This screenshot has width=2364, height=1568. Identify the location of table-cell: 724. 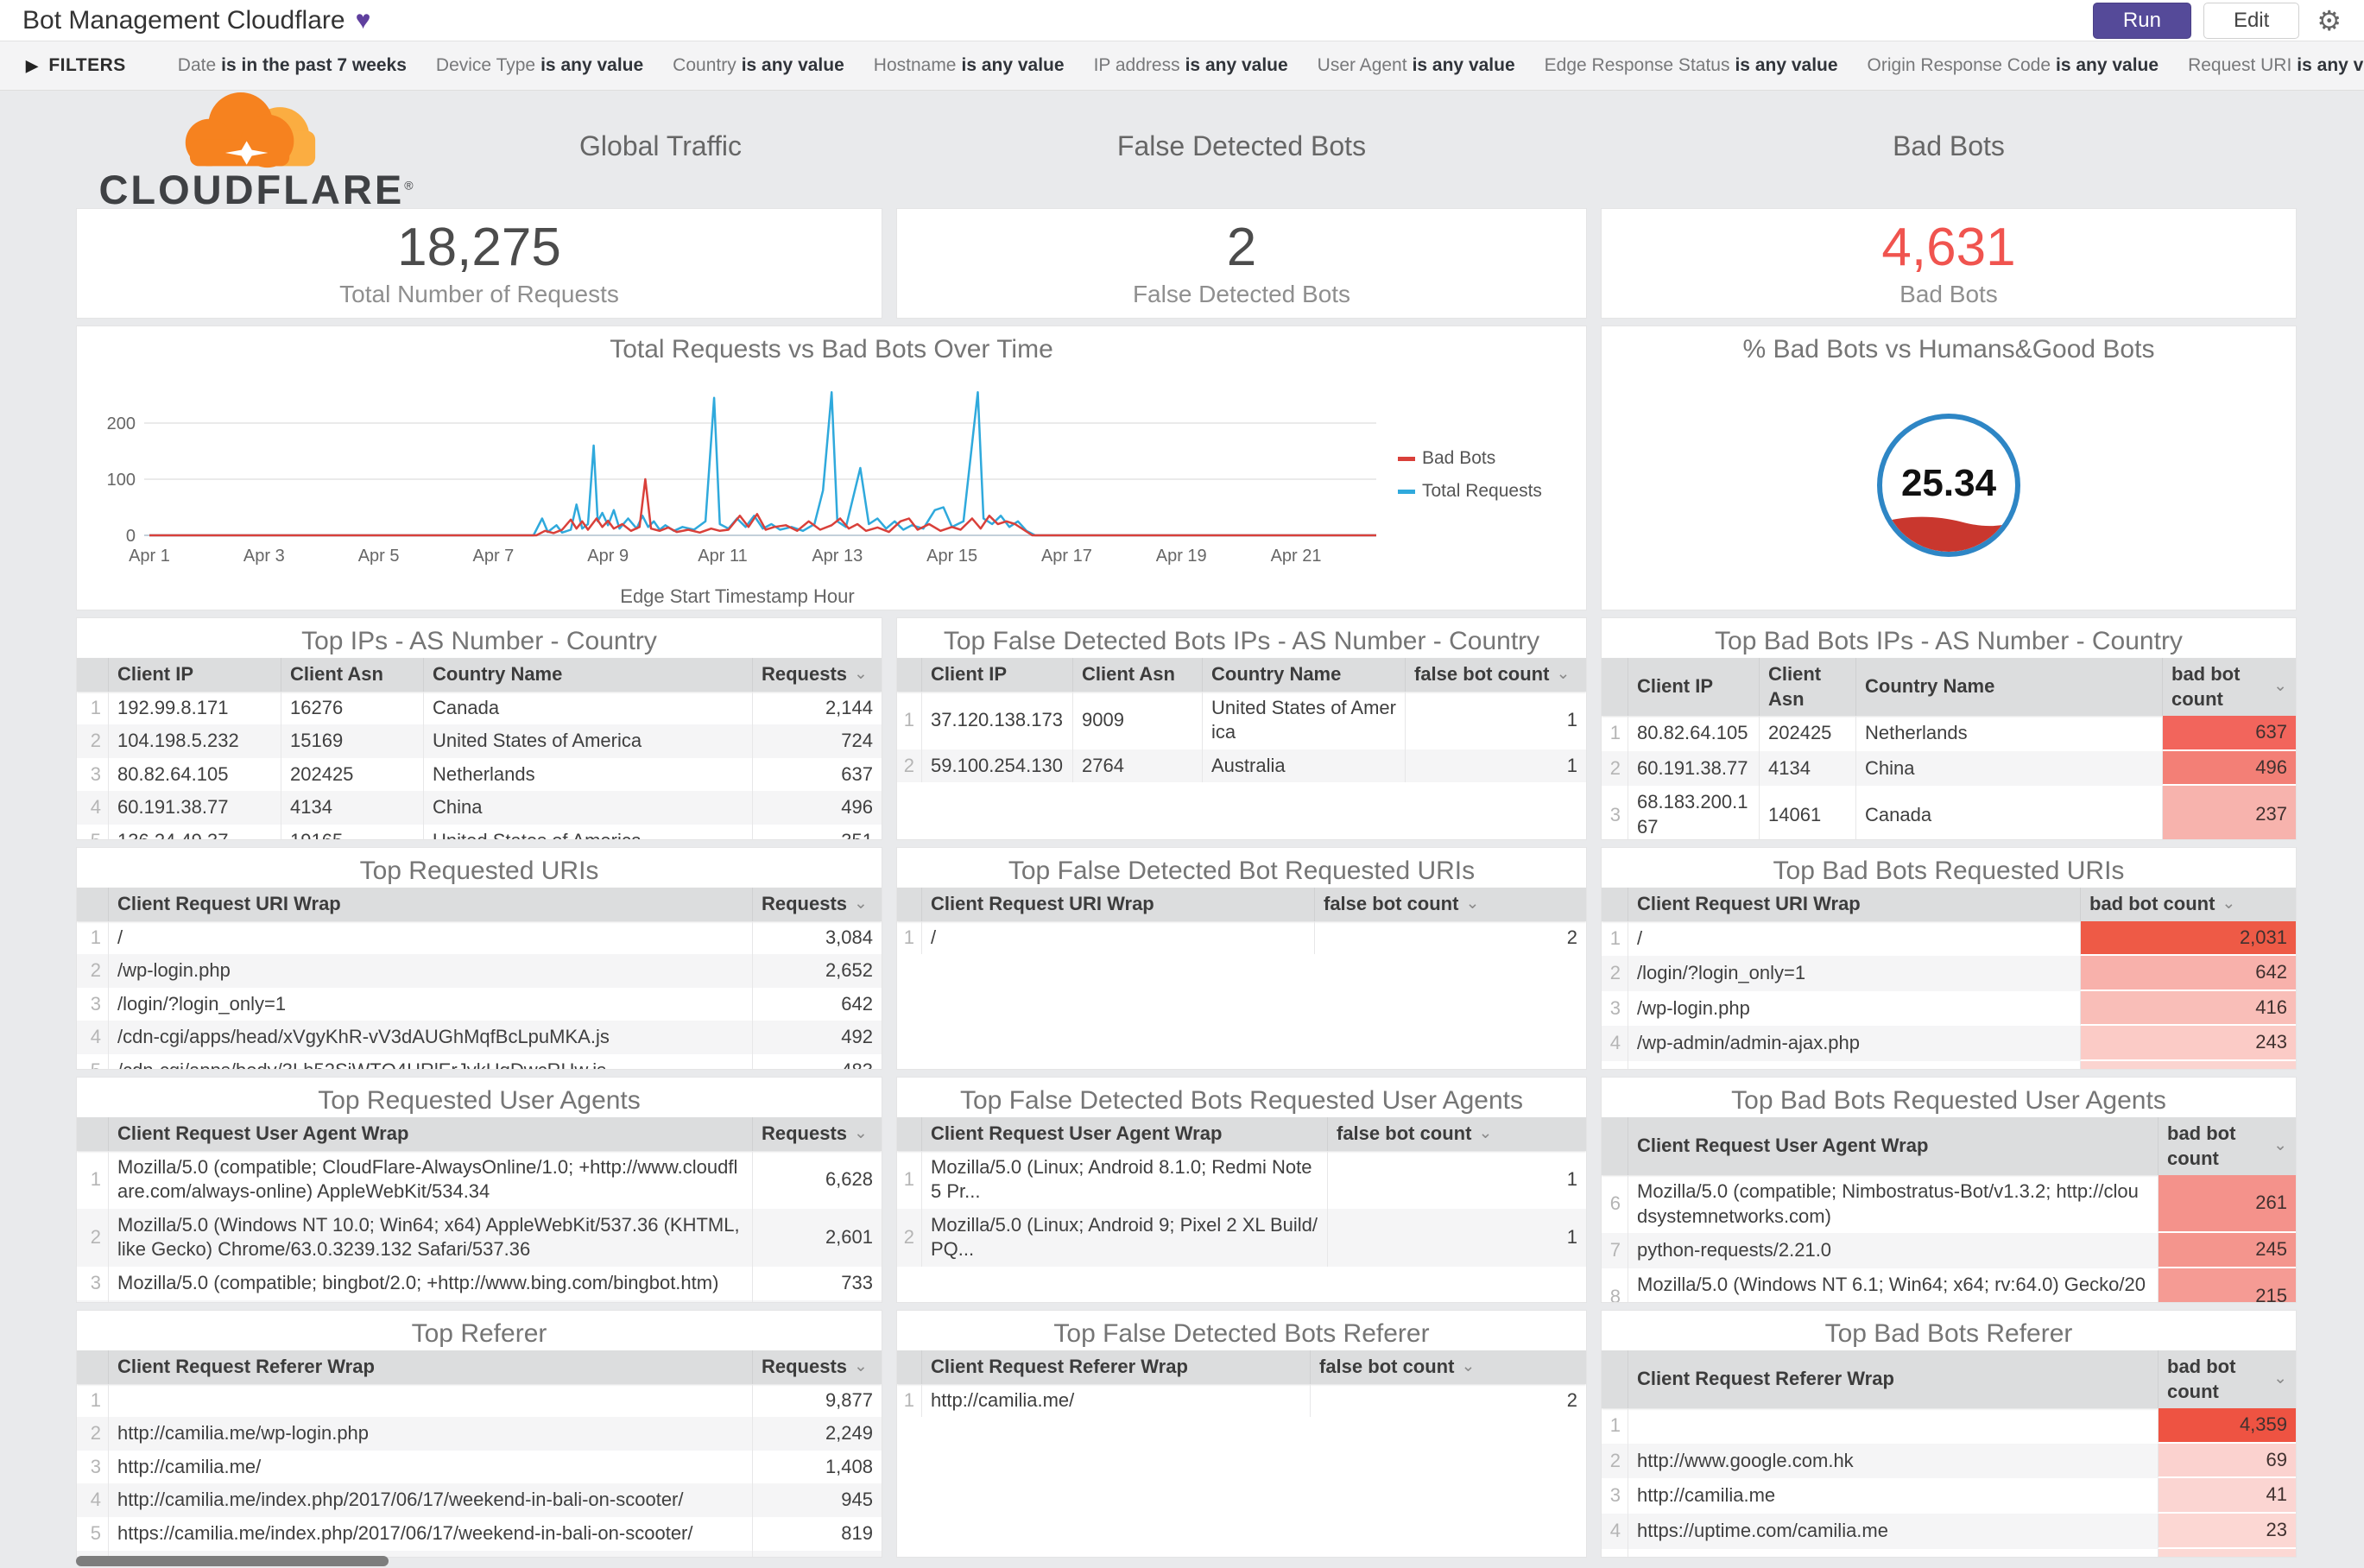
(817, 741).